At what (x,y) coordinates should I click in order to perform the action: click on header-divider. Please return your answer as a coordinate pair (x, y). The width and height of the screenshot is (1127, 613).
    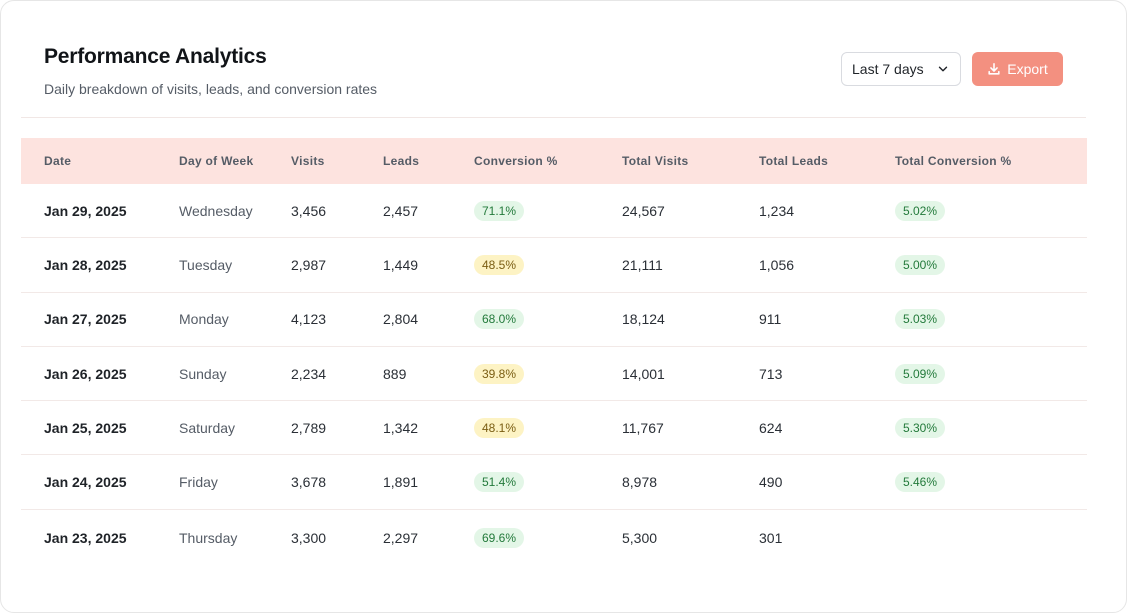
    Looking at the image, I should click on (553, 117).